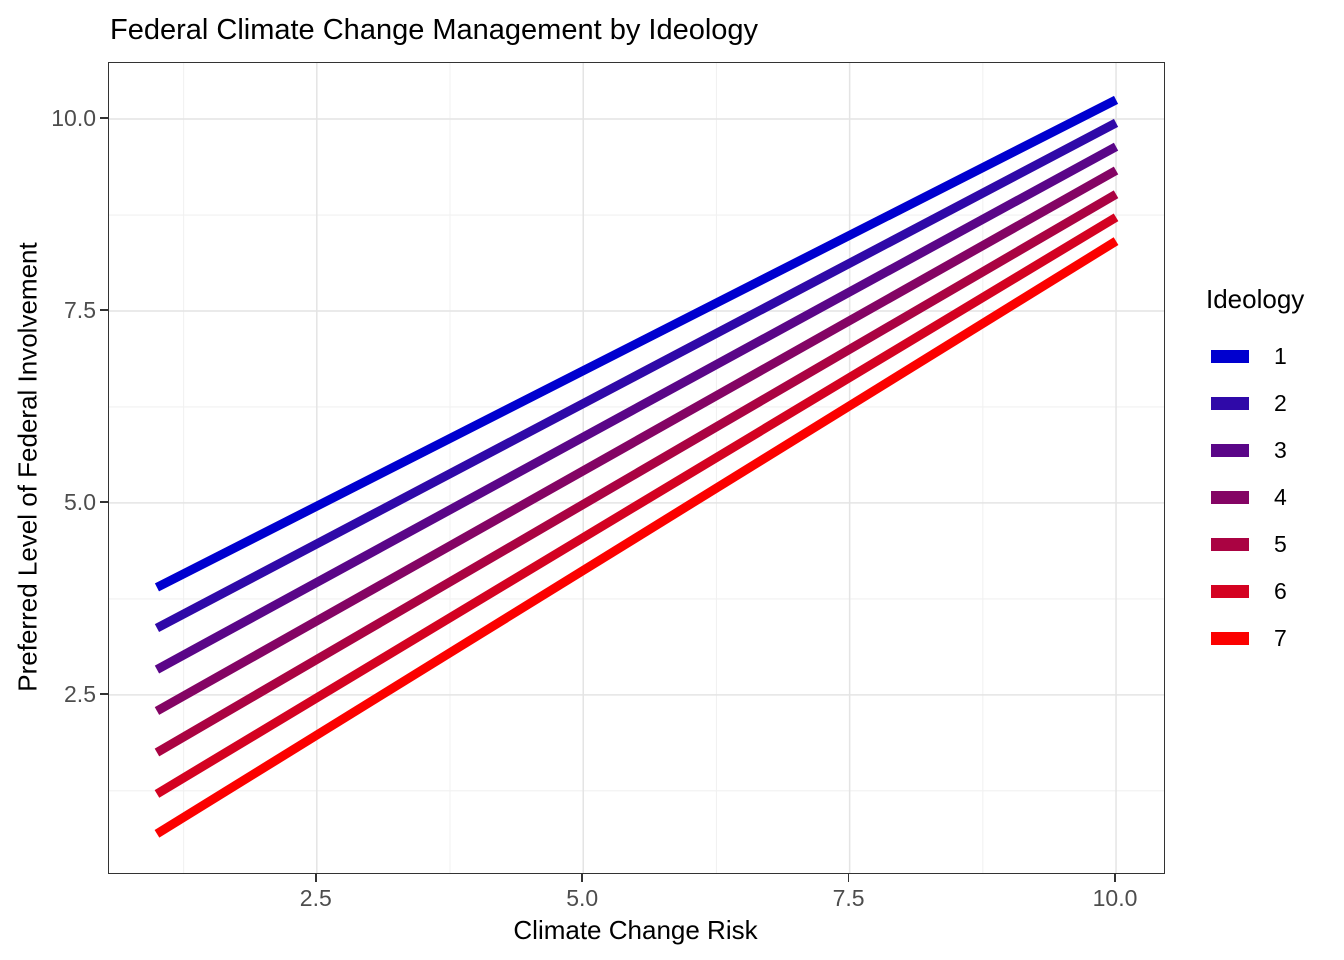 Image resolution: width=1344 pixels, height=960 pixels. Describe the element at coordinates (848, 898) in the screenshot. I see `x-tick-label: 7.5` at that location.